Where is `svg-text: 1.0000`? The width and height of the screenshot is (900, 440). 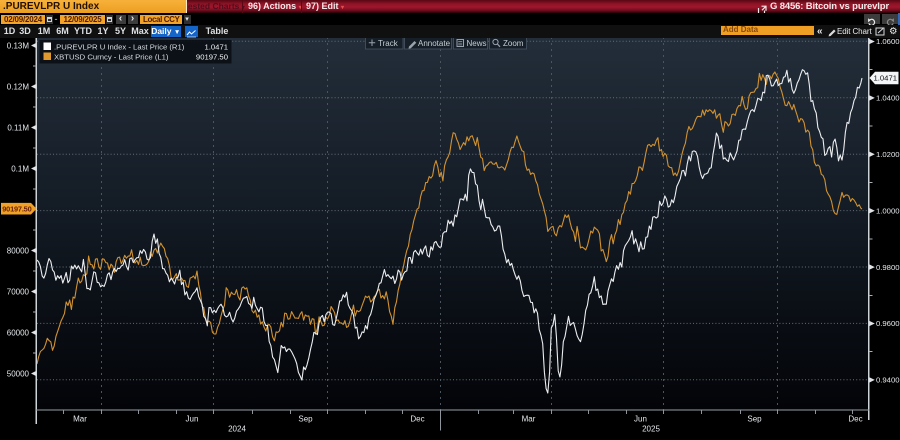 svg-text: 1.0000 is located at coordinates (888, 210).